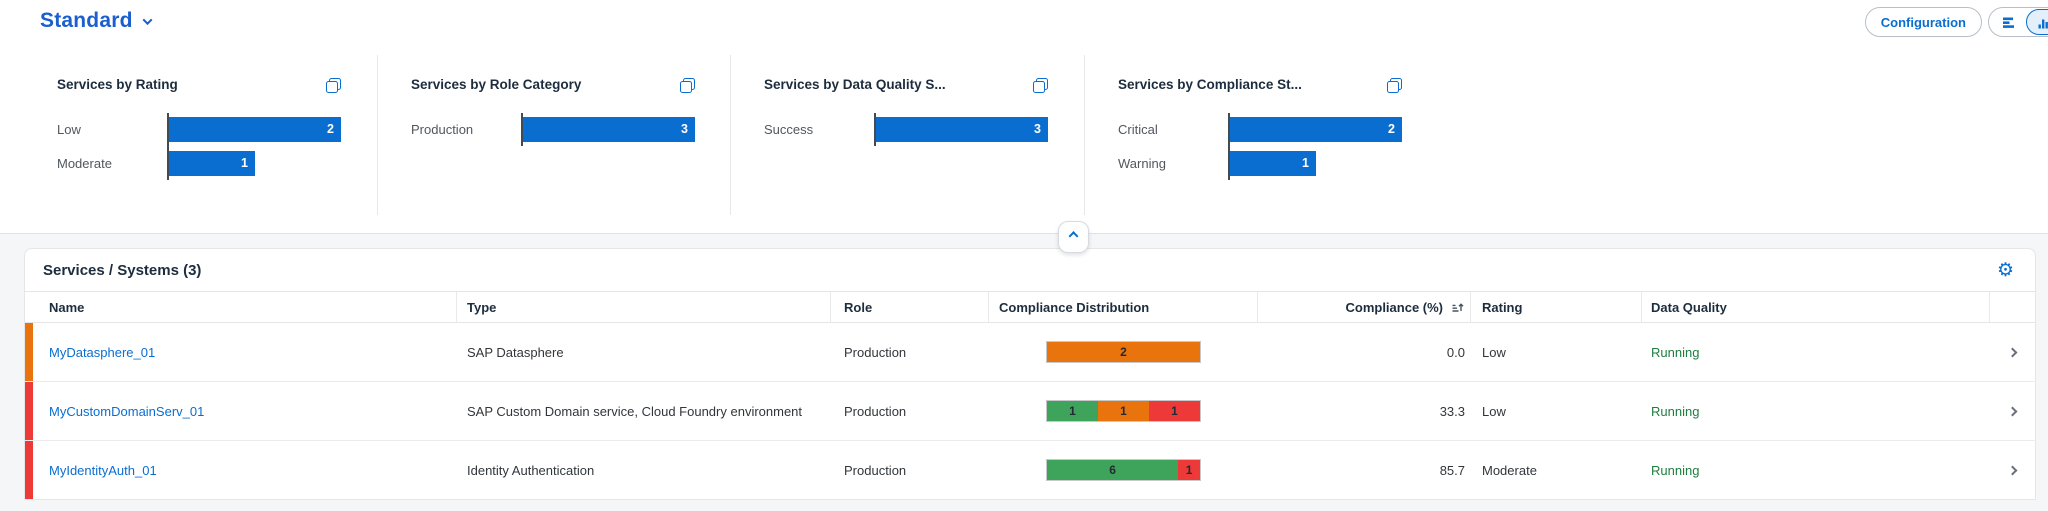 Image resolution: width=2048 pixels, height=511 pixels. I want to click on chart-view-button, so click(2037, 22).